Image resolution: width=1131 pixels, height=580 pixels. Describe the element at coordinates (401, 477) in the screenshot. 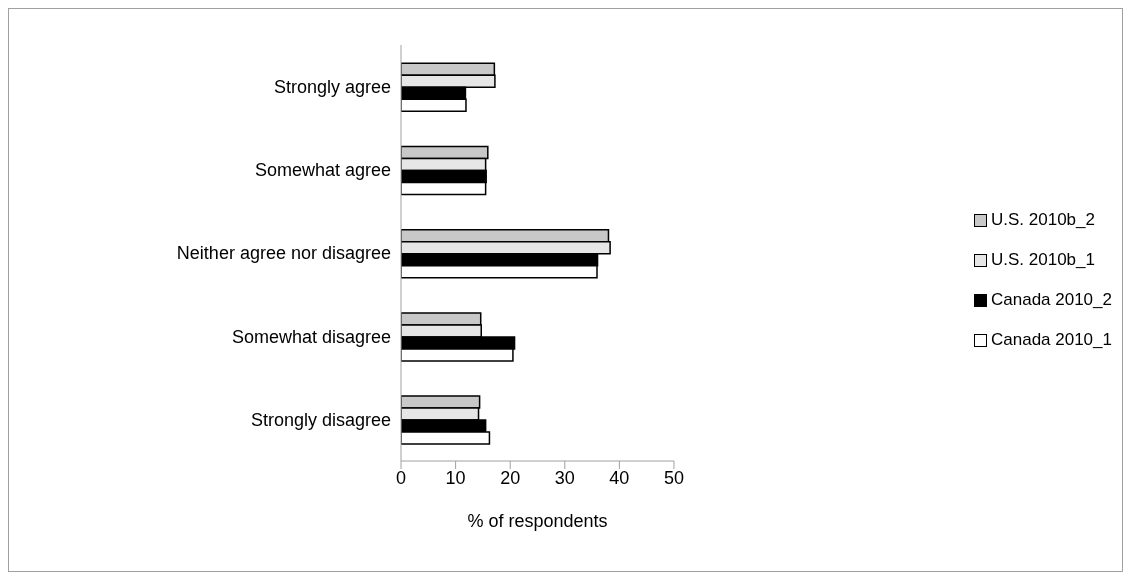

I see `x-tick-label: 0` at that location.